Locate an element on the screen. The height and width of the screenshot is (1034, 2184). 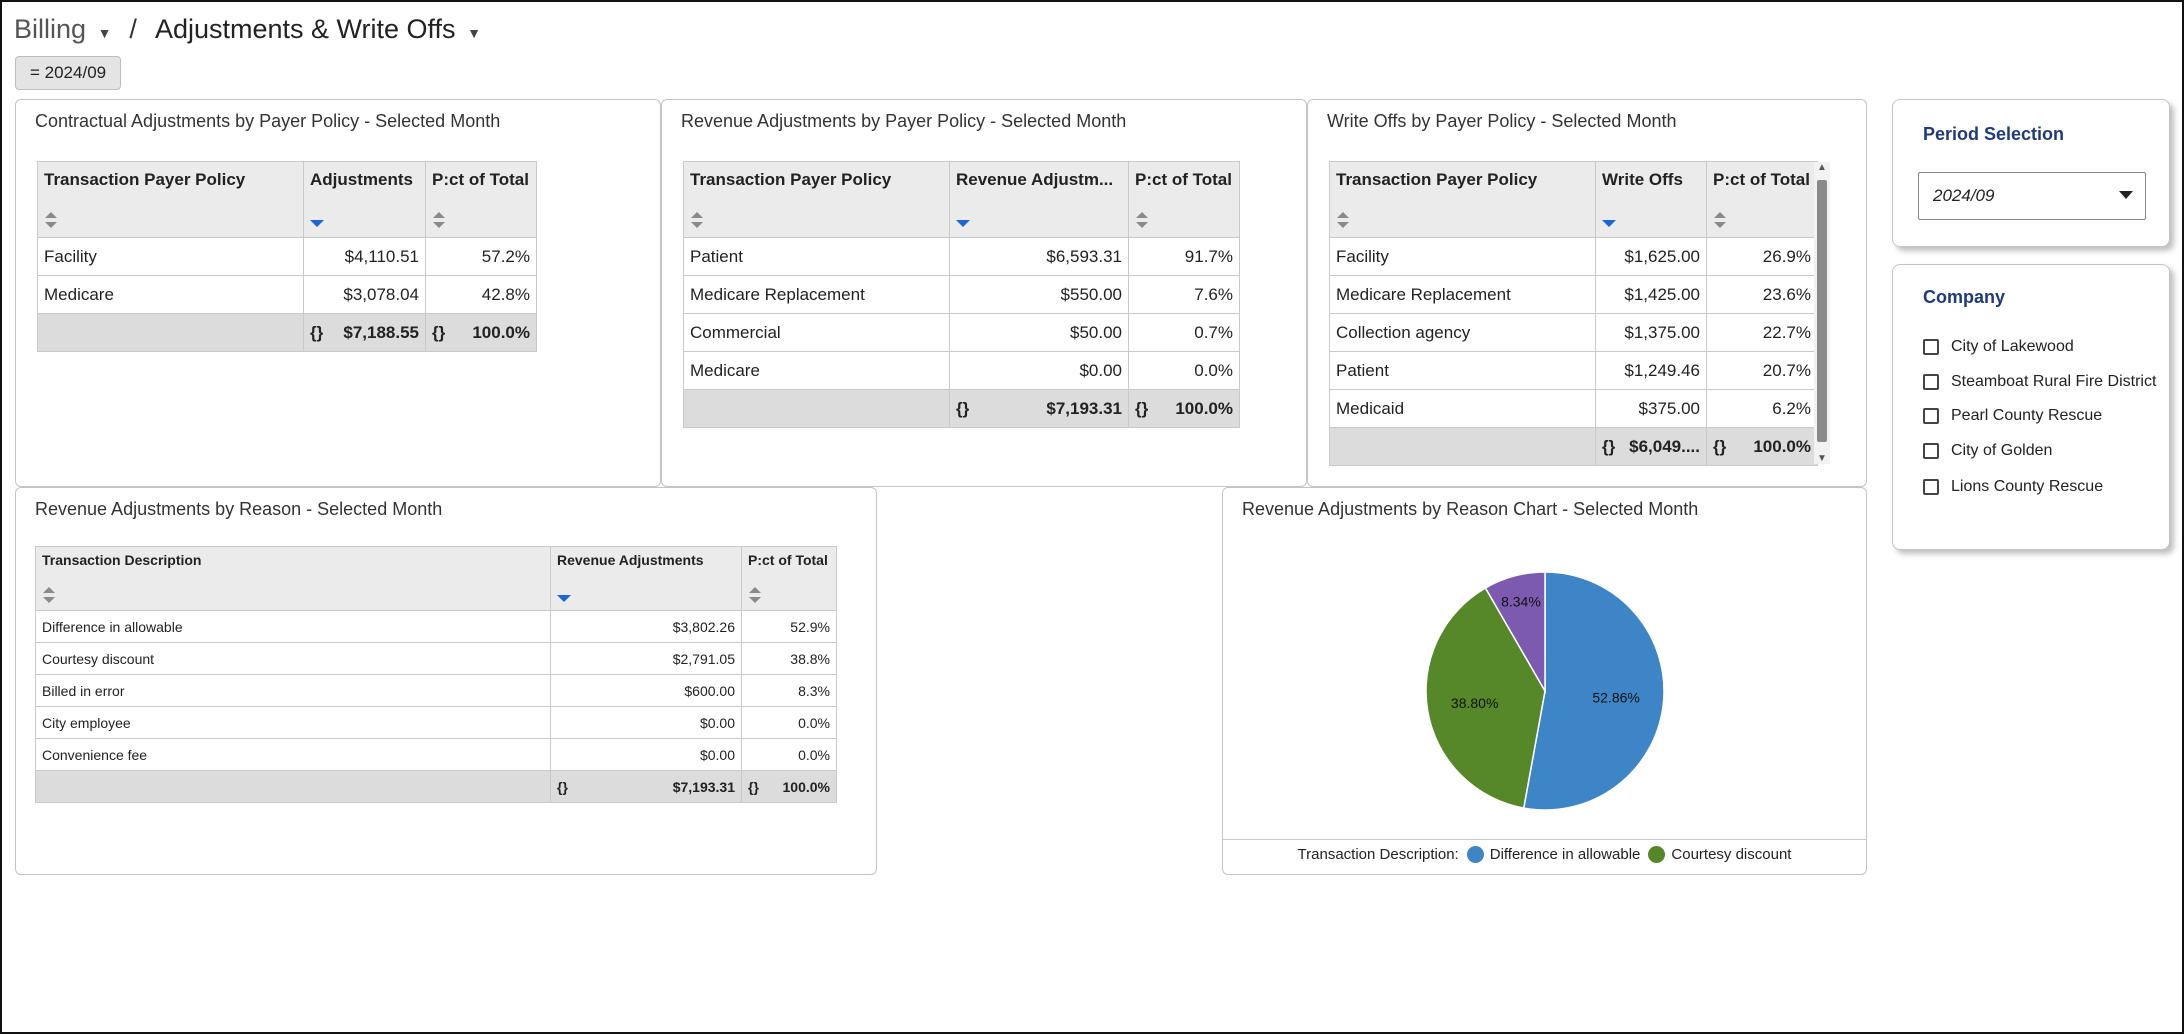
period-filter-pill: = 2024/09 is located at coordinates (68, 73).